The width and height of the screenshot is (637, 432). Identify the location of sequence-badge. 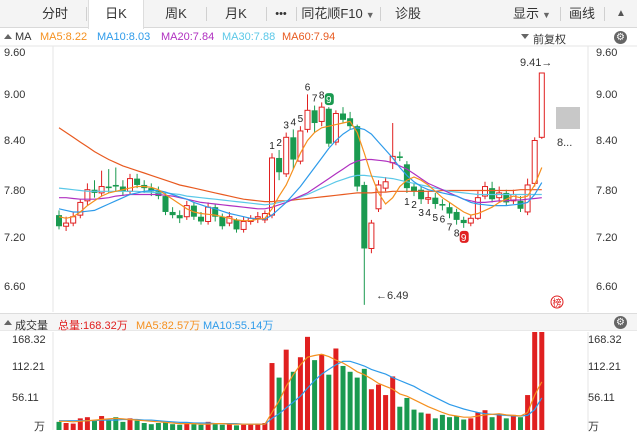
(329, 99).